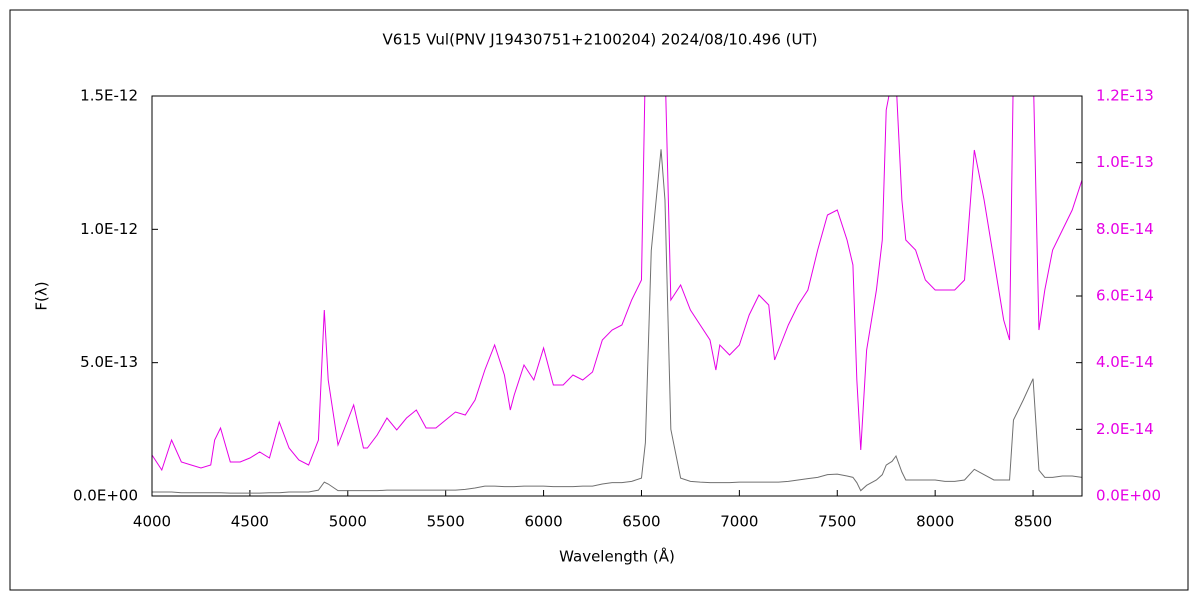  What do you see at coordinates (42, 295) in the screenshot?
I see `y-axis-label: F(λ)` at bounding box center [42, 295].